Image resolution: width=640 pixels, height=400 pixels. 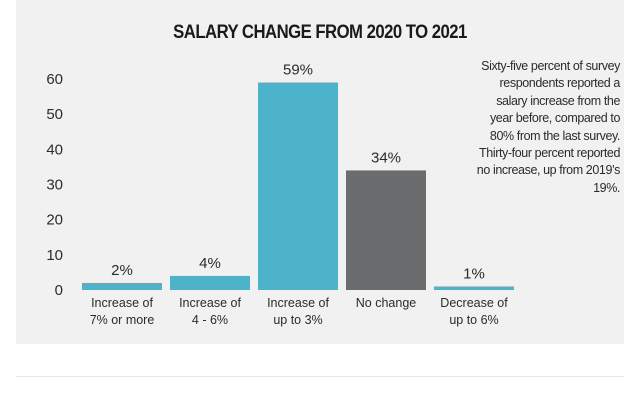 I want to click on y-tick-label: 30, so click(x=54, y=185).